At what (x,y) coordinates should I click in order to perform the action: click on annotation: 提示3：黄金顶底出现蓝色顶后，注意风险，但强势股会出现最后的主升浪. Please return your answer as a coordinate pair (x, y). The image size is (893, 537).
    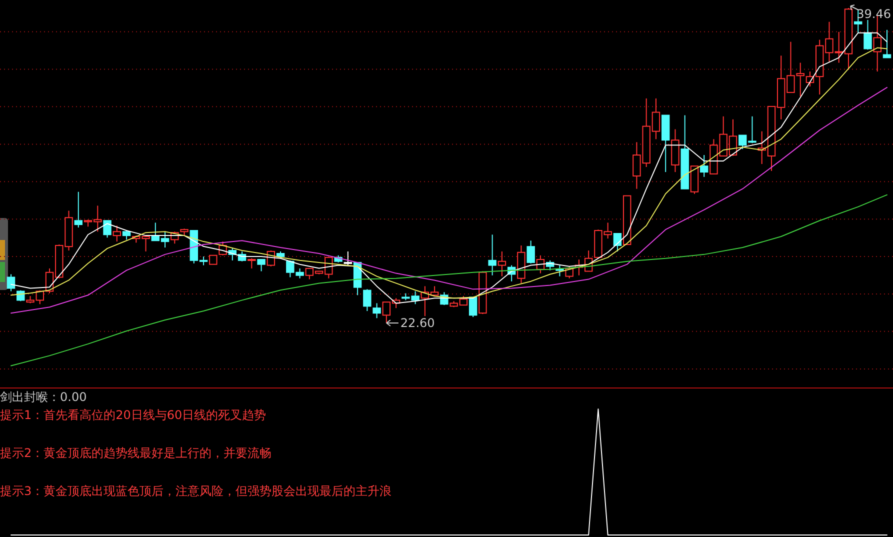
    Looking at the image, I should click on (196, 491).